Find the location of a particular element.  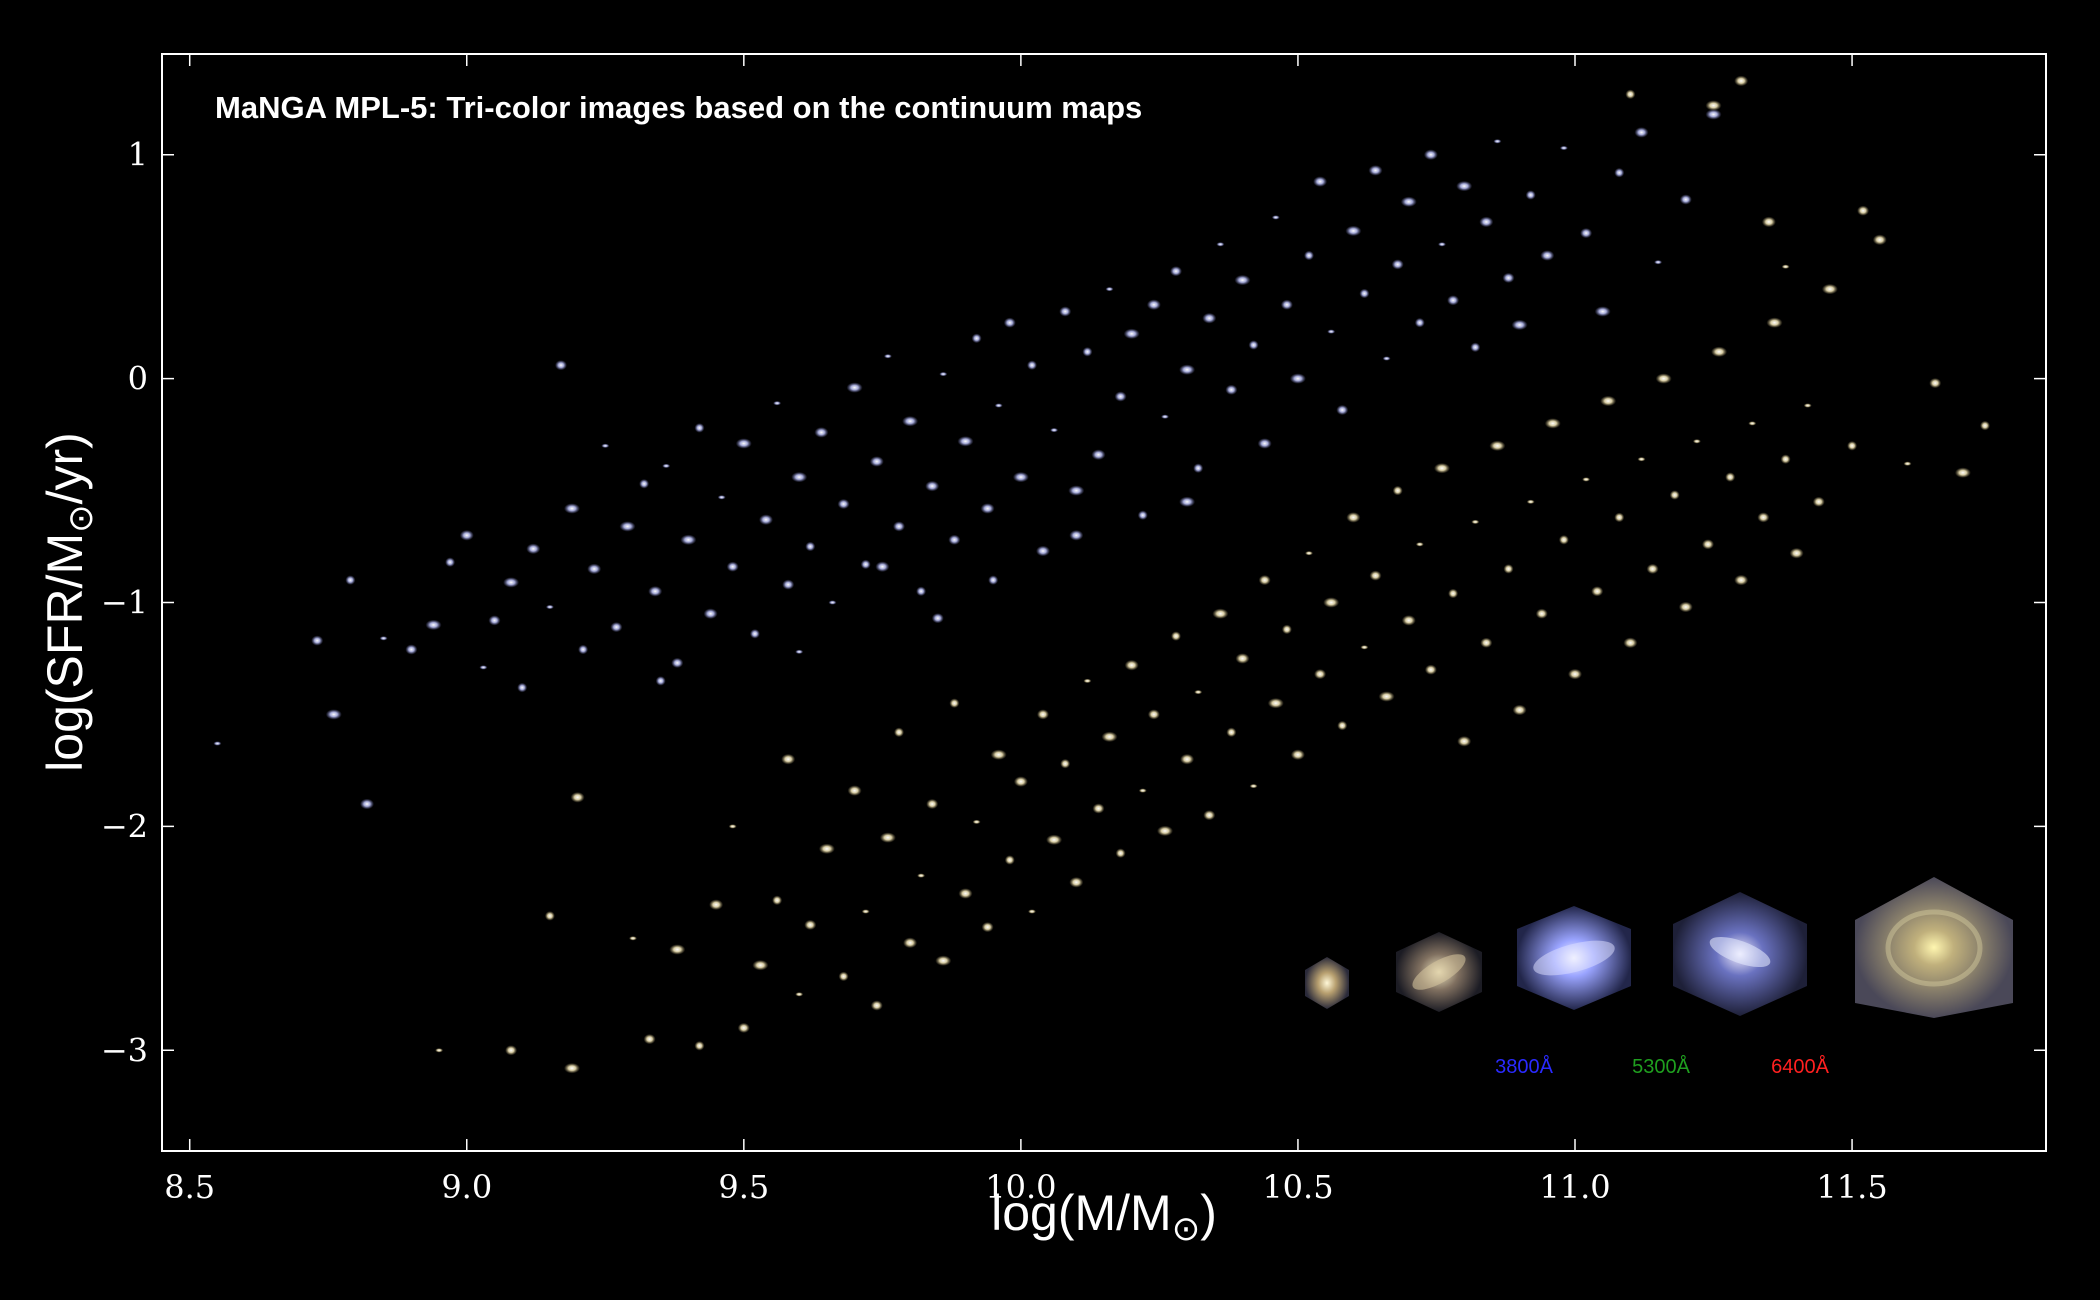

galaxy-thumbnail-4-bar is located at coordinates (1740, 952).